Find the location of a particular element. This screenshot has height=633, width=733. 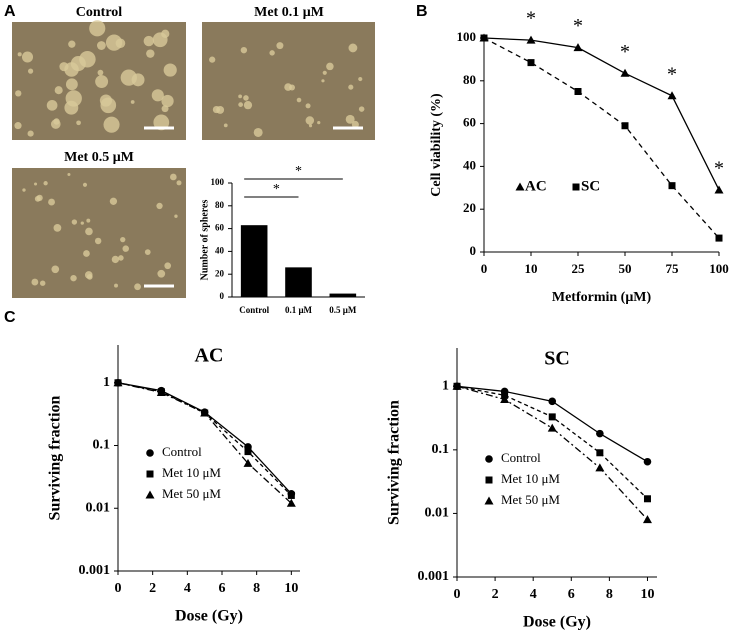

micrograph-label: Control is located at coordinates (99, 12).